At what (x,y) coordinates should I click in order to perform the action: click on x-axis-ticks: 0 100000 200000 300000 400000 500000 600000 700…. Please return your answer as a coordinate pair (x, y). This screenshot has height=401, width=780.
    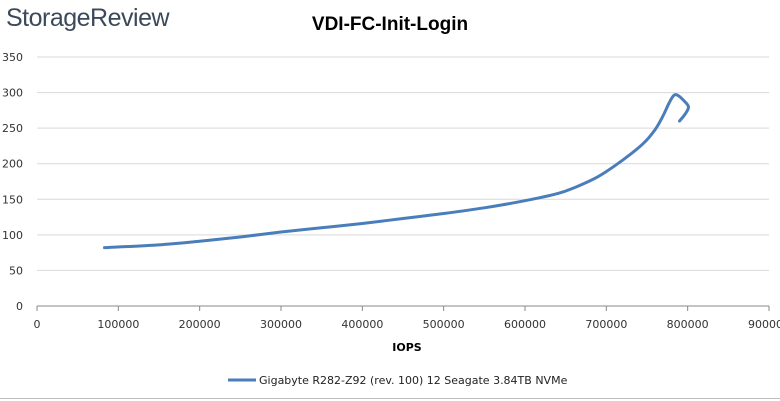
    Looking at the image, I should click on (407, 318).